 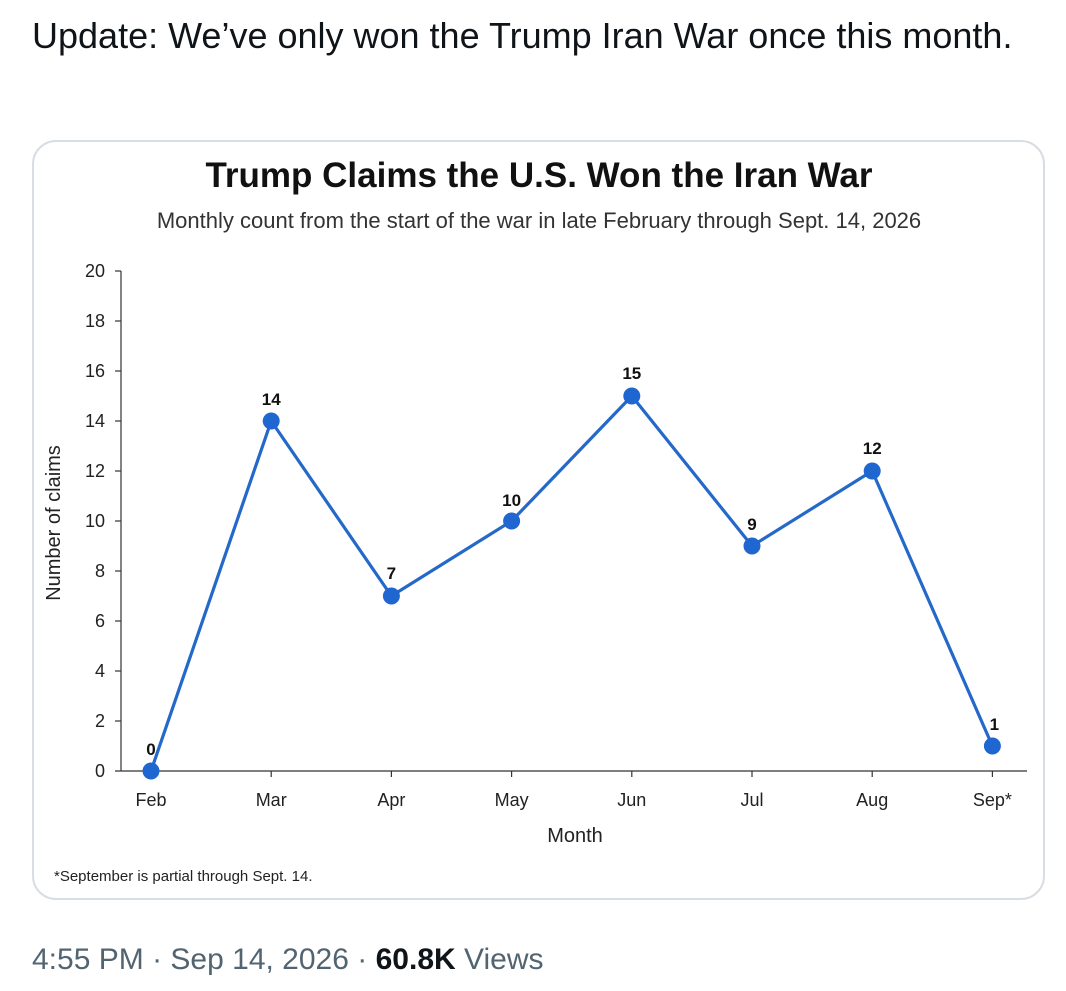 What do you see at coordinates (271, 800) in the screenshot?
I see `x-tick-label: Mar` at bounding box center [271, 800].